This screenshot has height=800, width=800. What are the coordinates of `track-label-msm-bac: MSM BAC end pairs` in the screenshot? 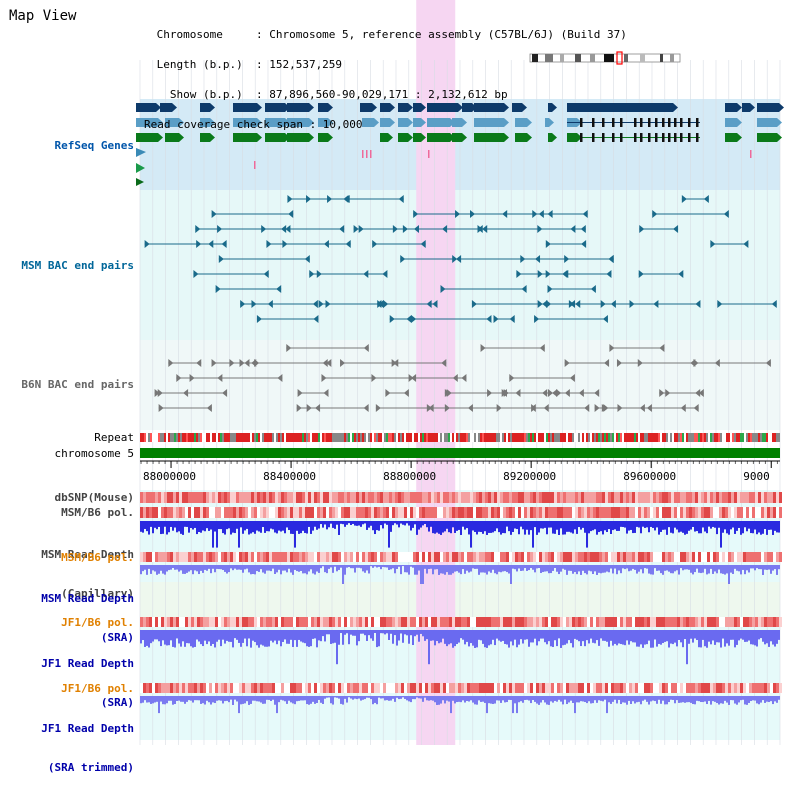 It's located at (77, 265).